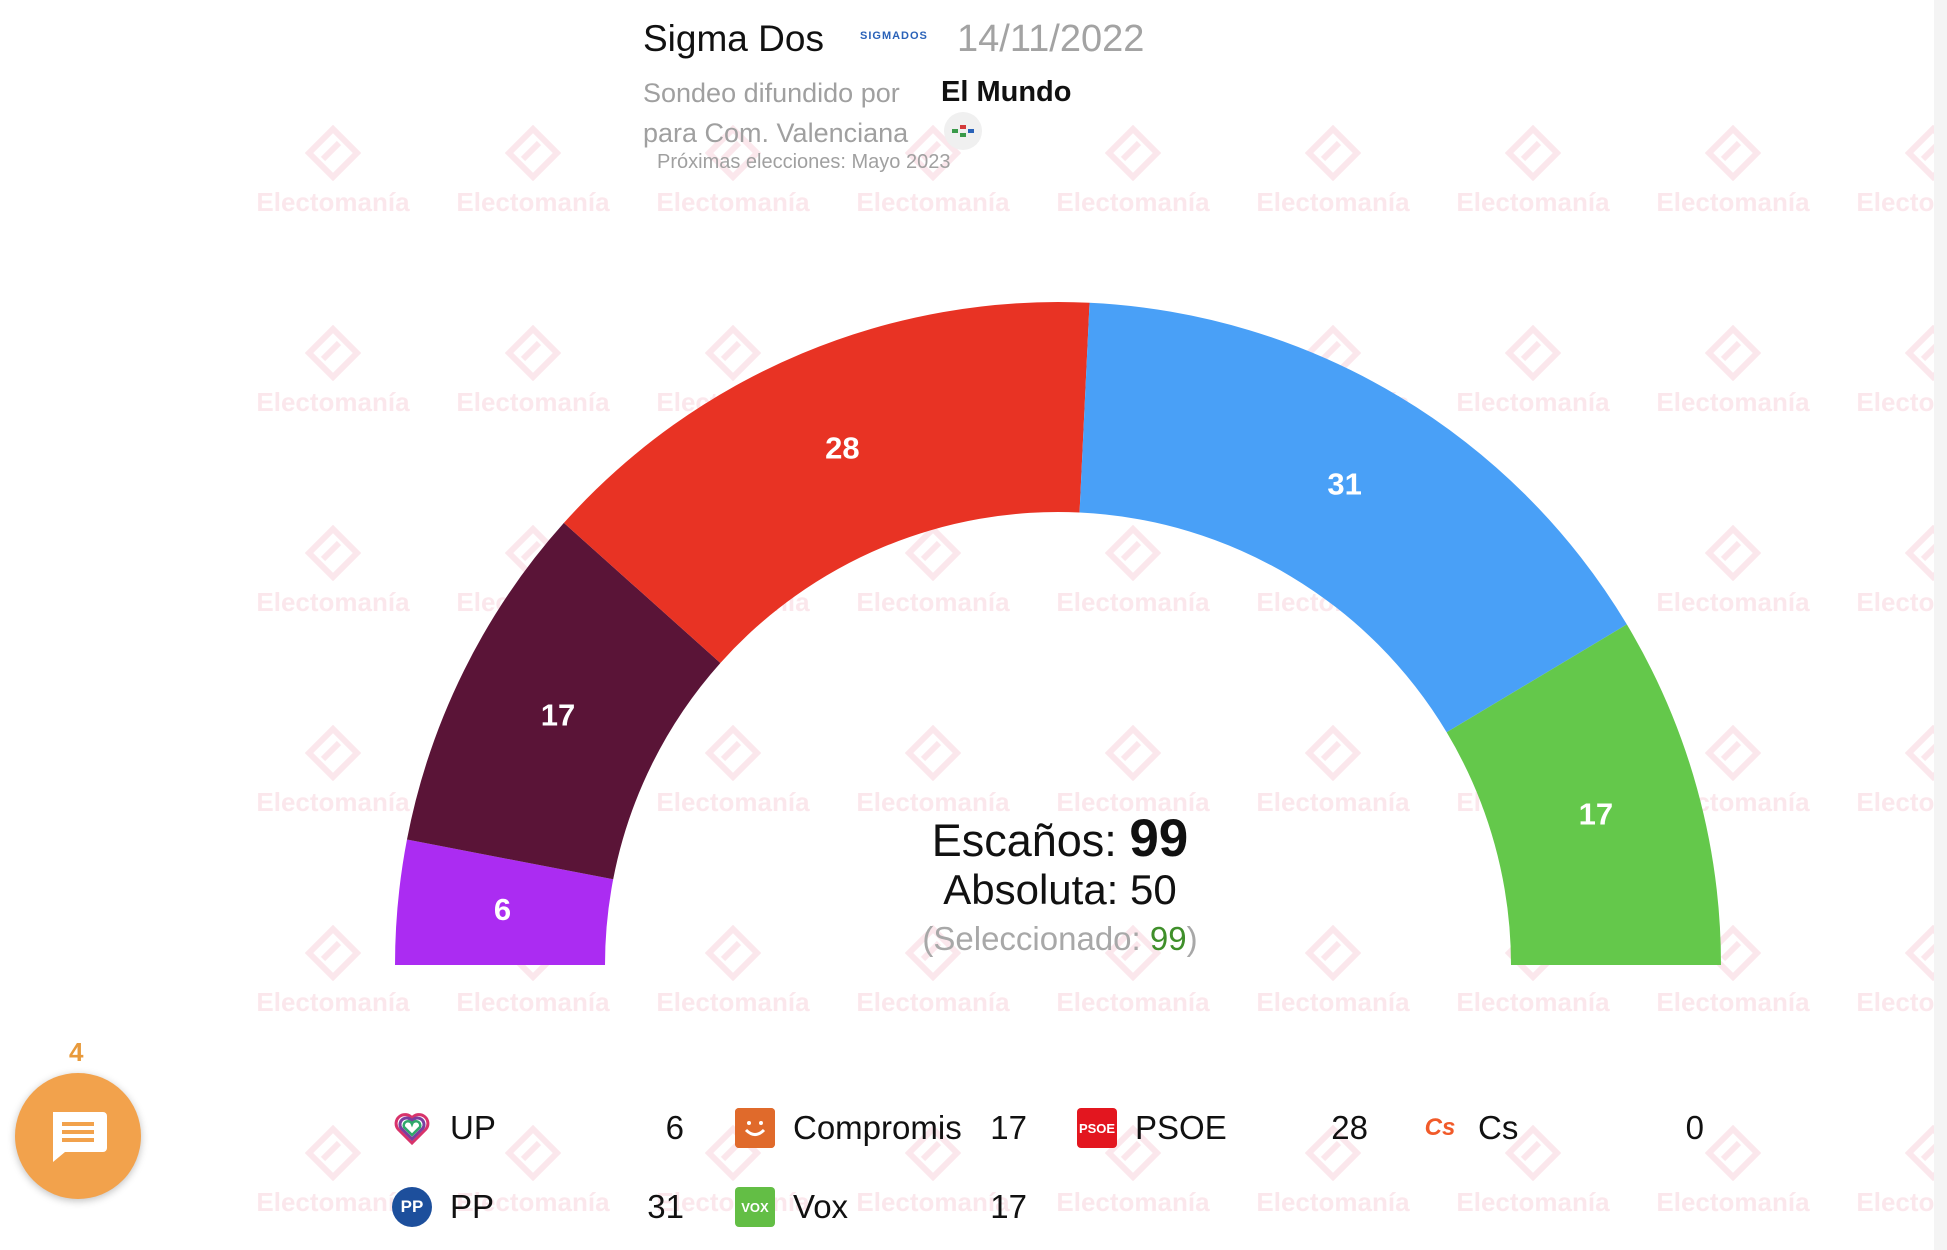 This screenshot has height=1250, width=1947. What do you see at coordinates (542, 1128) in the screenshot?
I see `legend-item-up: UP 6` at bounding box center [542, 1128].